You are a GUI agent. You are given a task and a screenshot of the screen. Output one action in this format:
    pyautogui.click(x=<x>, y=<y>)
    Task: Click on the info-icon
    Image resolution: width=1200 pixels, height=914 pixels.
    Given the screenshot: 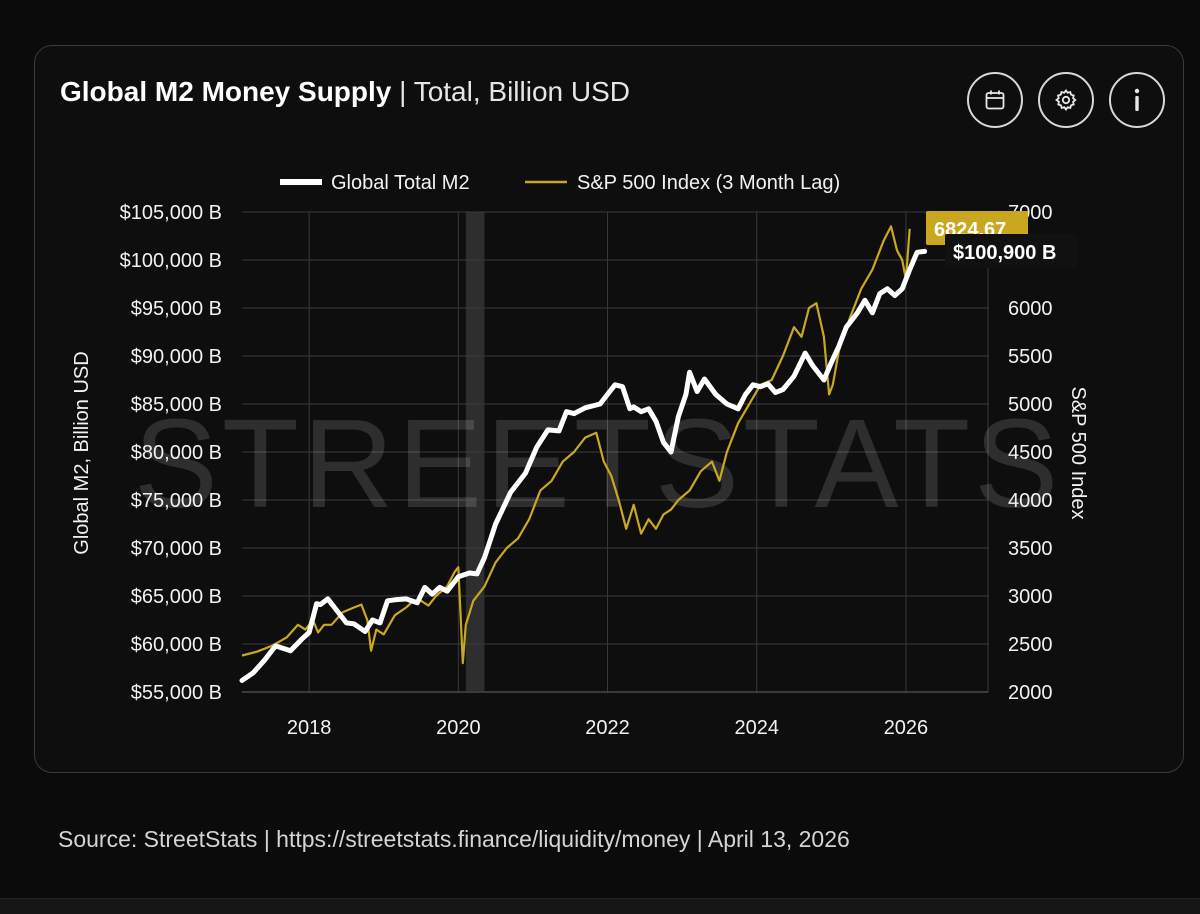 What is the action you would take?
    pyautogui.click(x=1137, y=100)
    